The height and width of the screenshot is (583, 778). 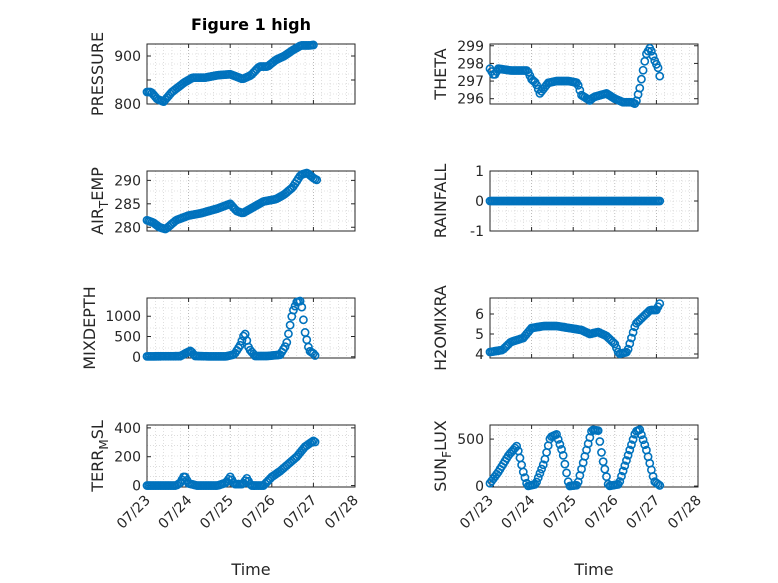 I want to click on x-tick-label: 07/24, so click(x=176, y=512).